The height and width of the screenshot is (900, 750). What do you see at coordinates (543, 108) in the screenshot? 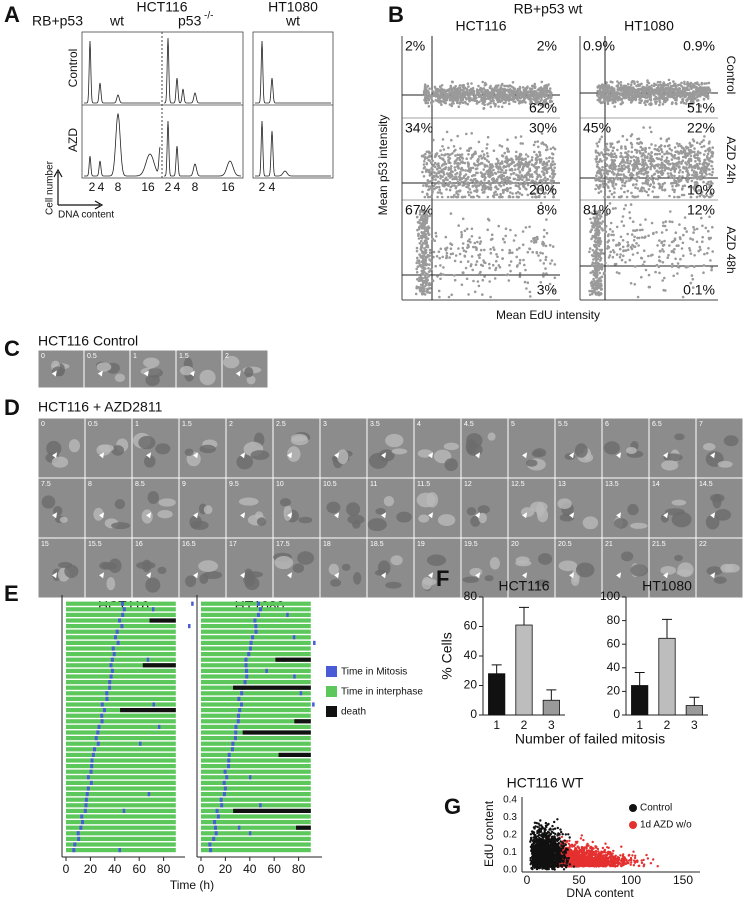
I see `quadrant-percent: 62%` at bounding box center [543, 108].